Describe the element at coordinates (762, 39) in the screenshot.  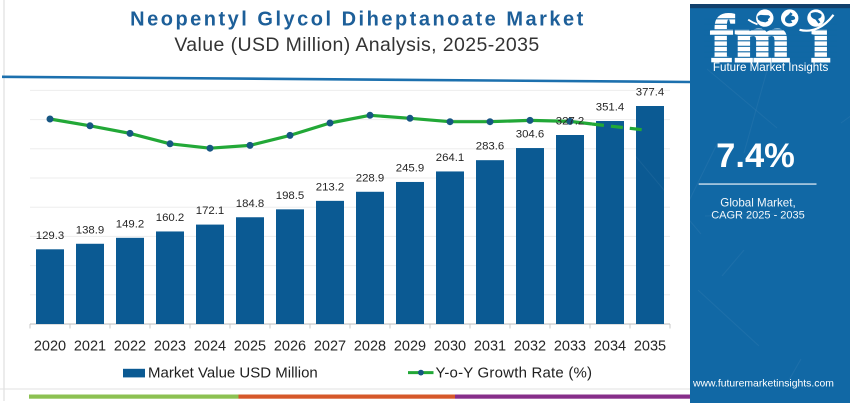
I see `svg-text: m` at that location.